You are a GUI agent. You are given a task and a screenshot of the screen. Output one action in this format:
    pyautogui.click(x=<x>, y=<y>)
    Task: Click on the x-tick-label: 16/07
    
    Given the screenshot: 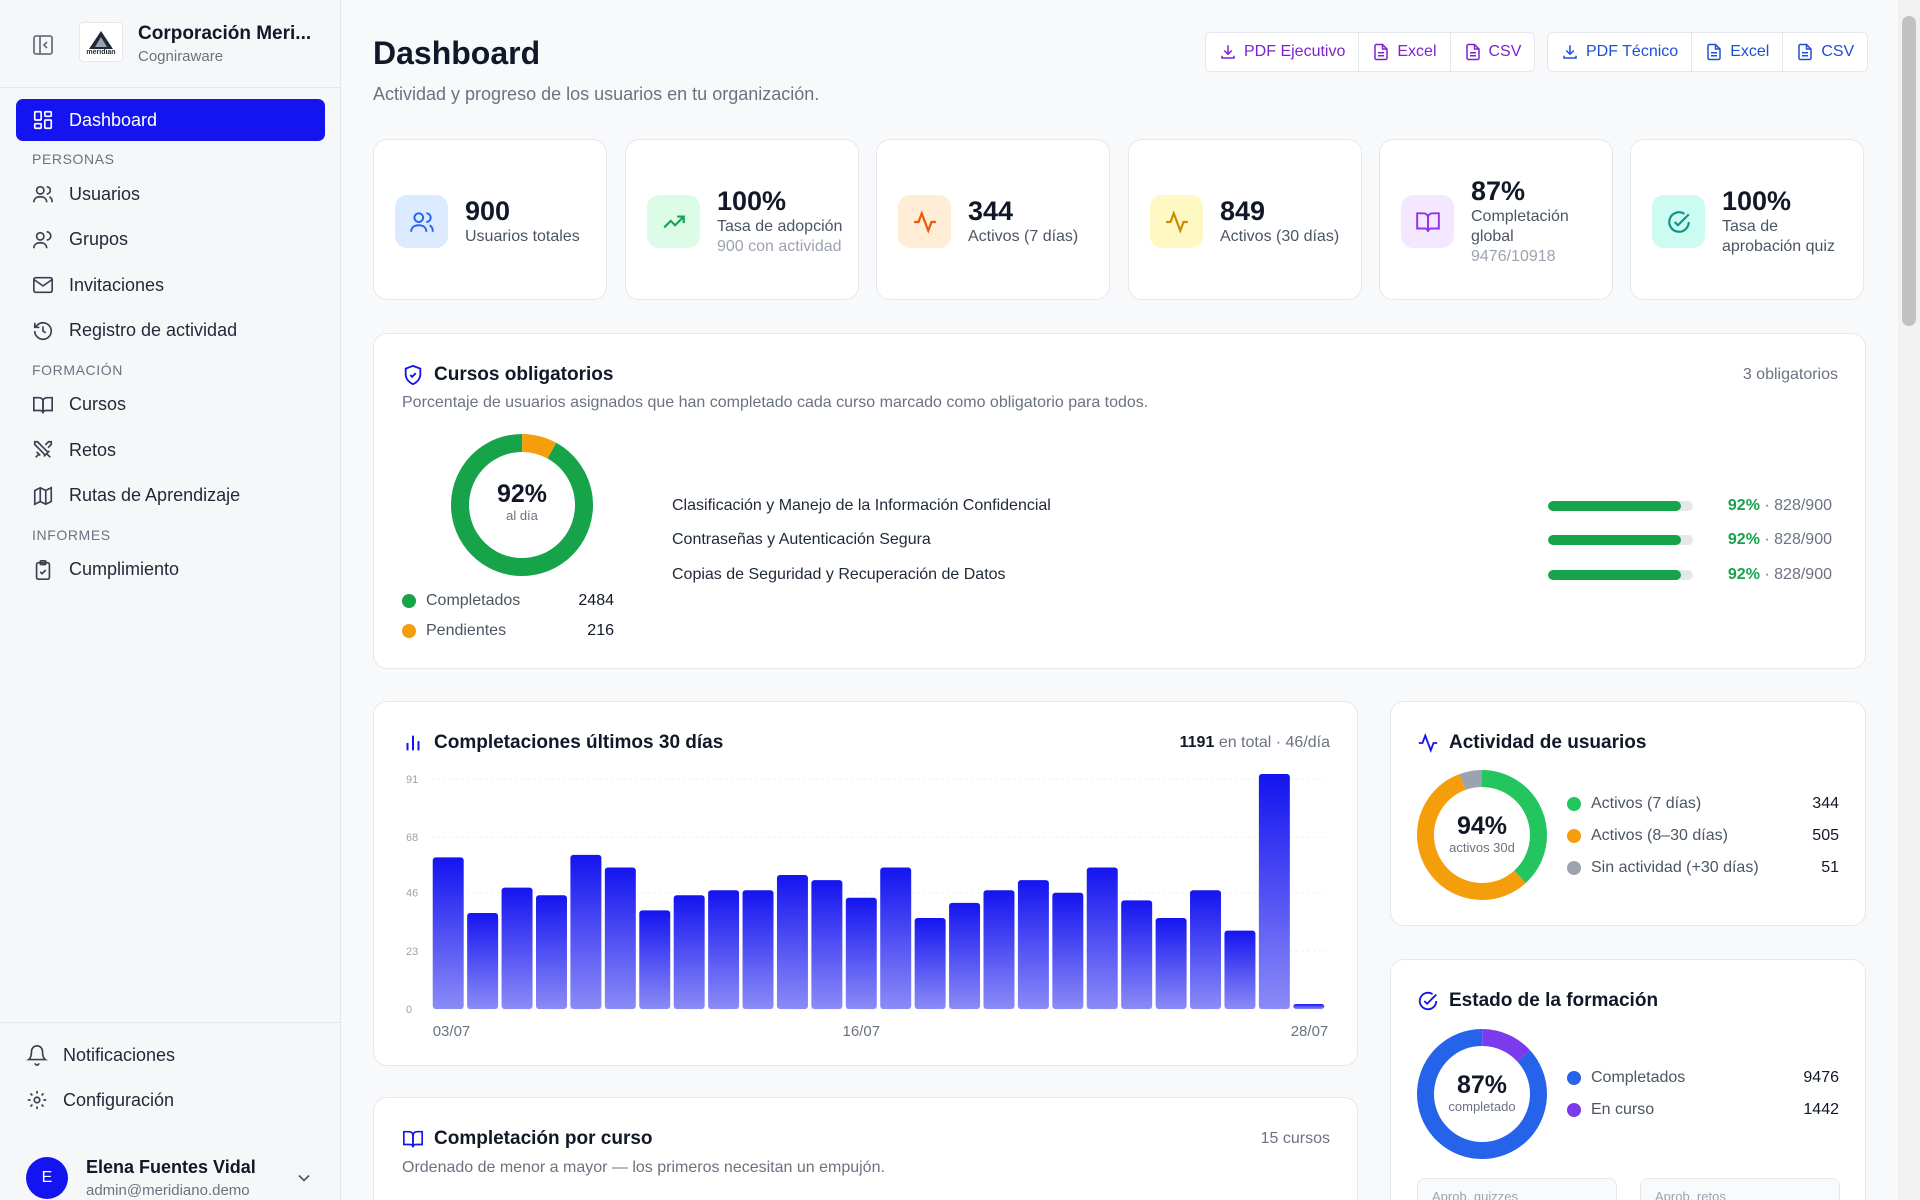 What is the action you would take?
    pyautogui.click(x=862, y=1031)
    